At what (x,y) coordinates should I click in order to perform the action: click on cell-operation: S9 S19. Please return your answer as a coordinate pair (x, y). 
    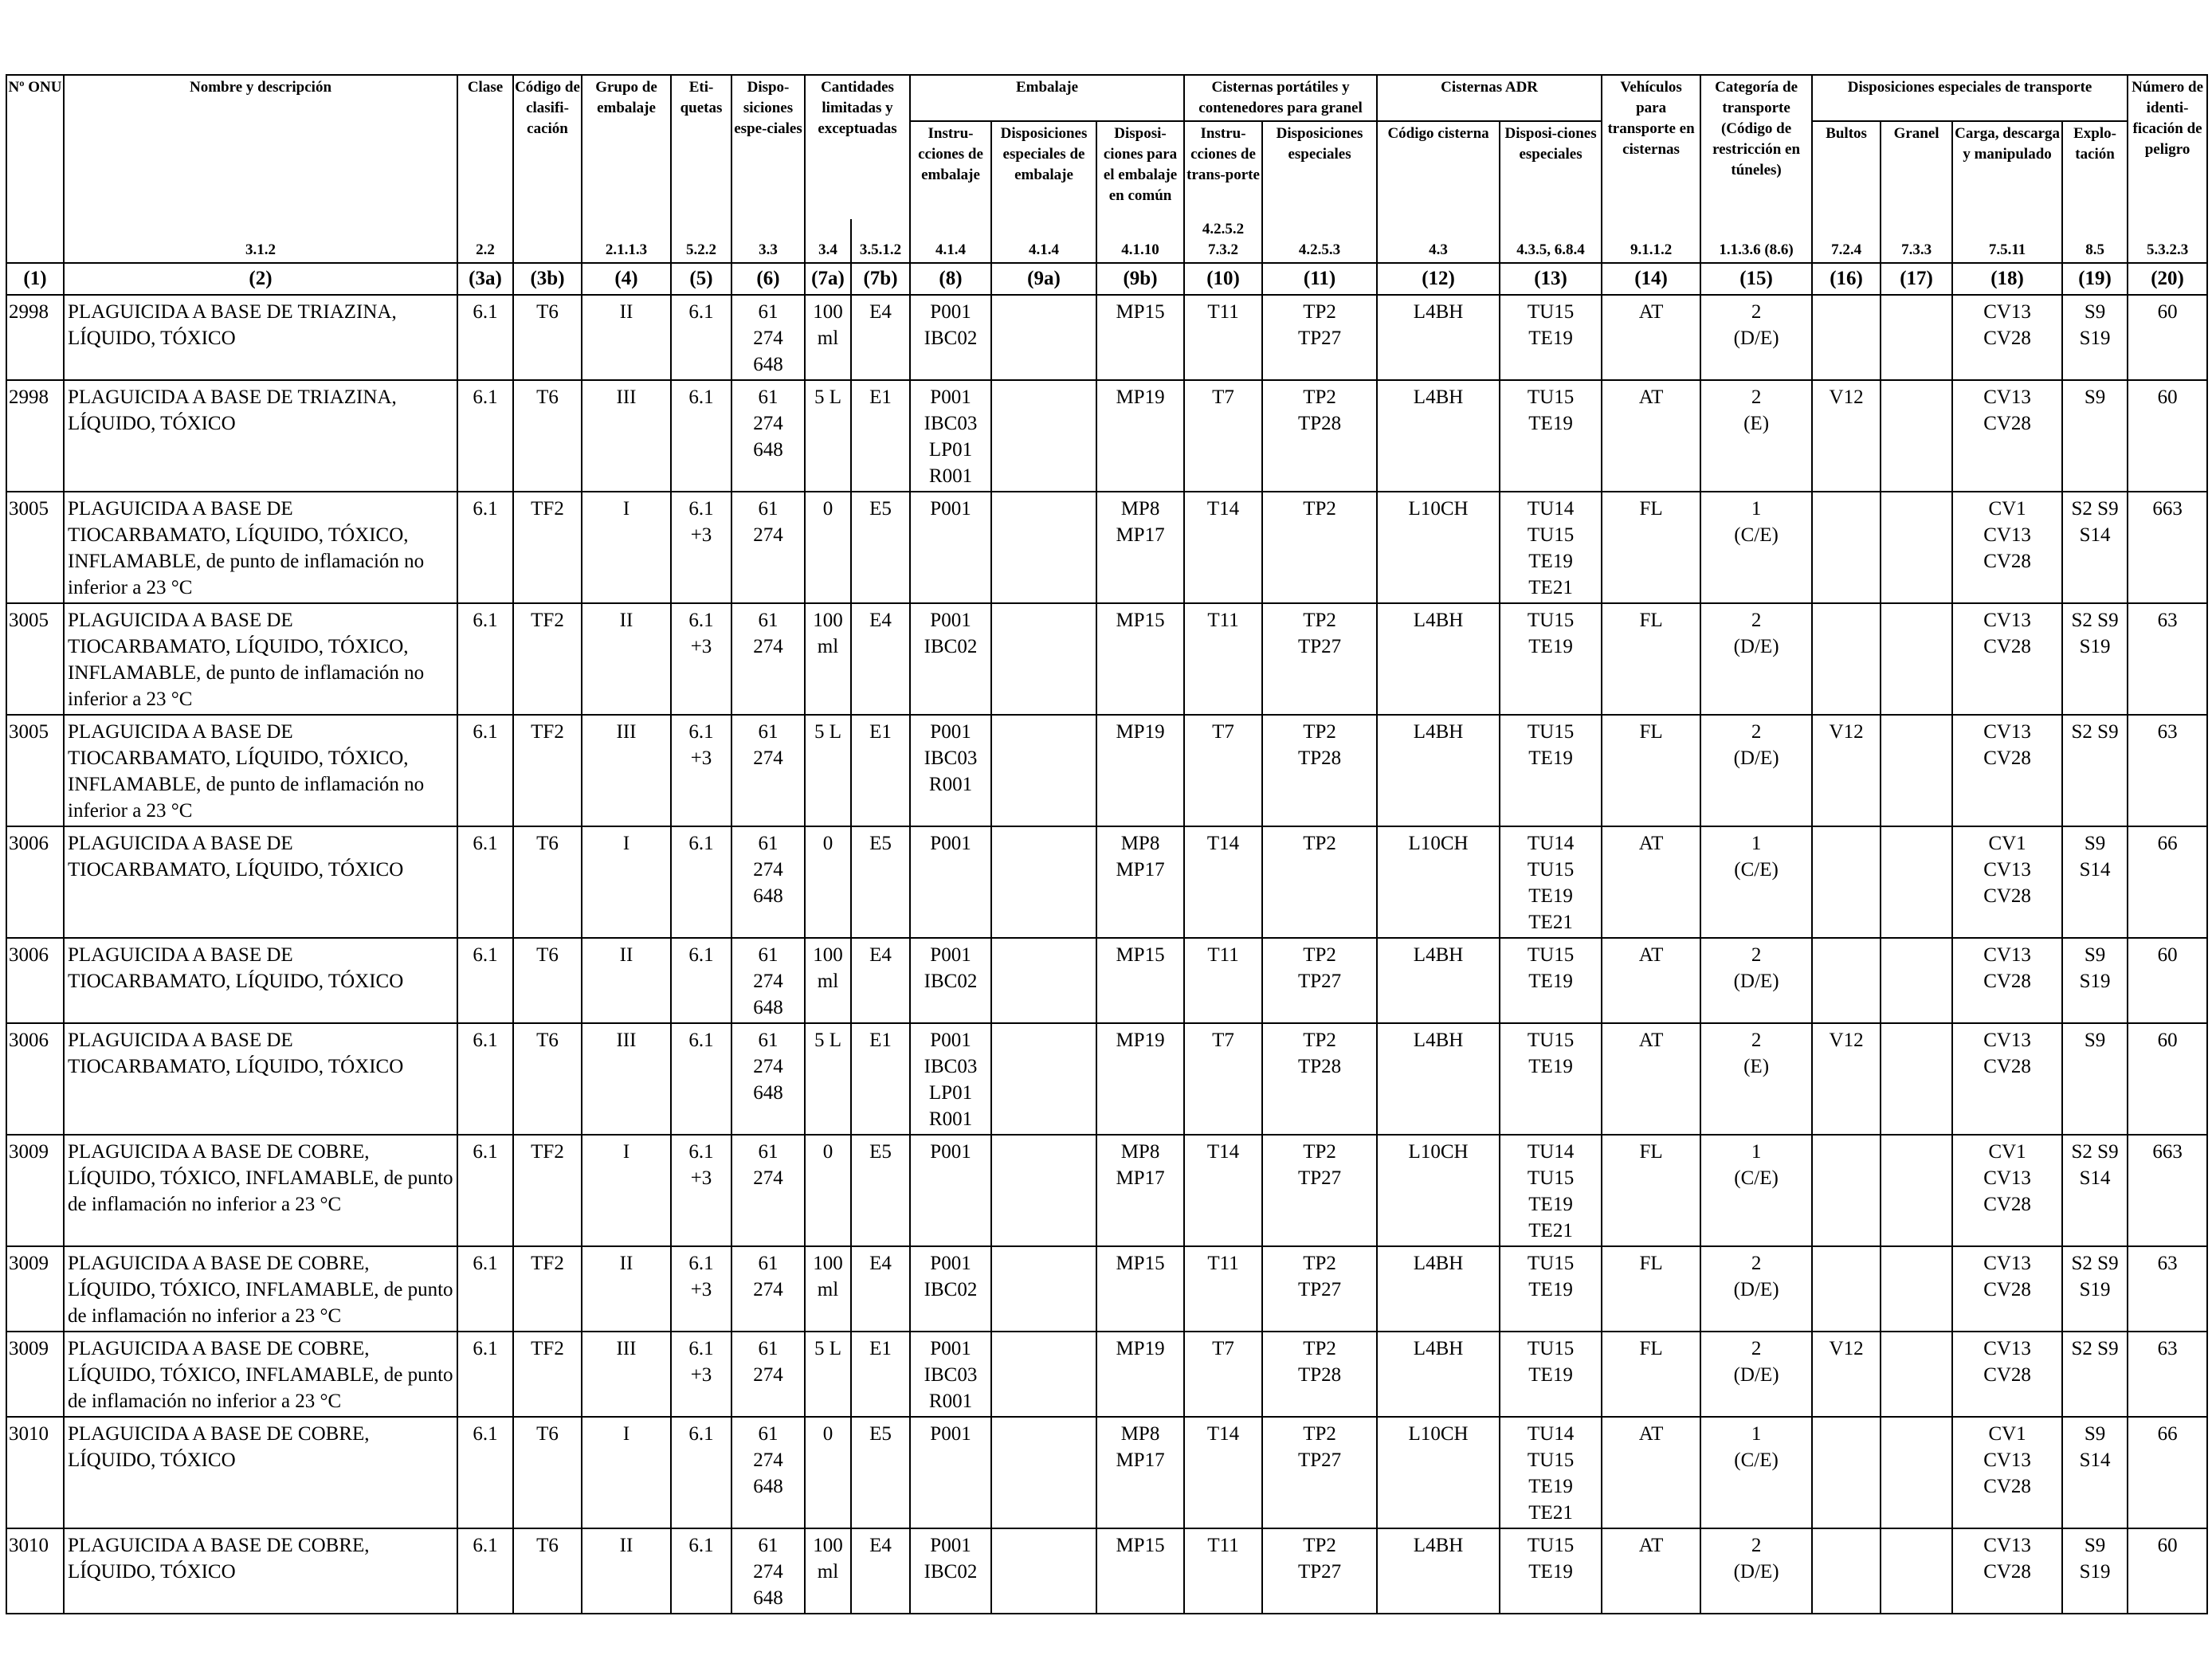
    Looking at the image, I should click on (2095, 337).